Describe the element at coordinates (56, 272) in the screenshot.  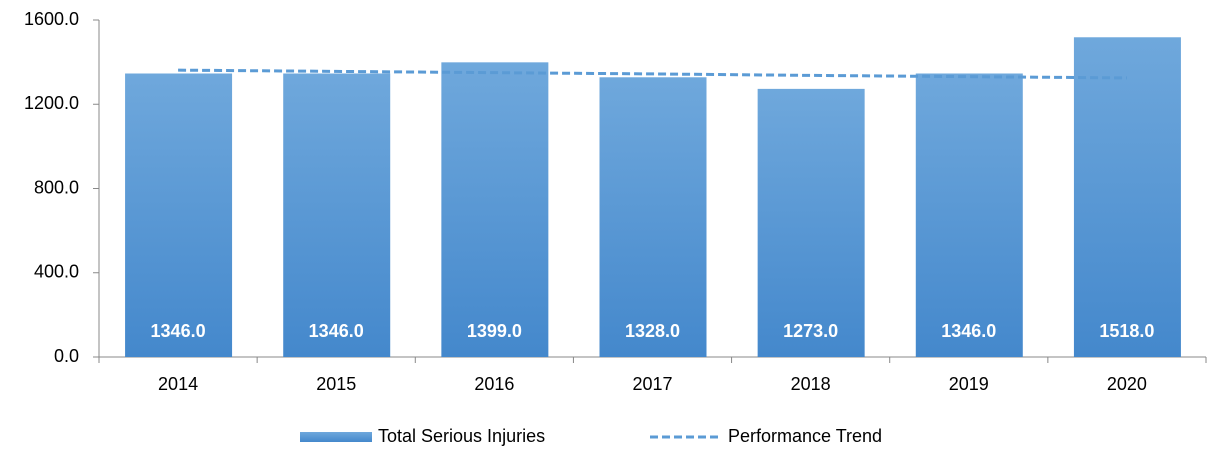
I see `y-tick-label: 400.0` at that location.